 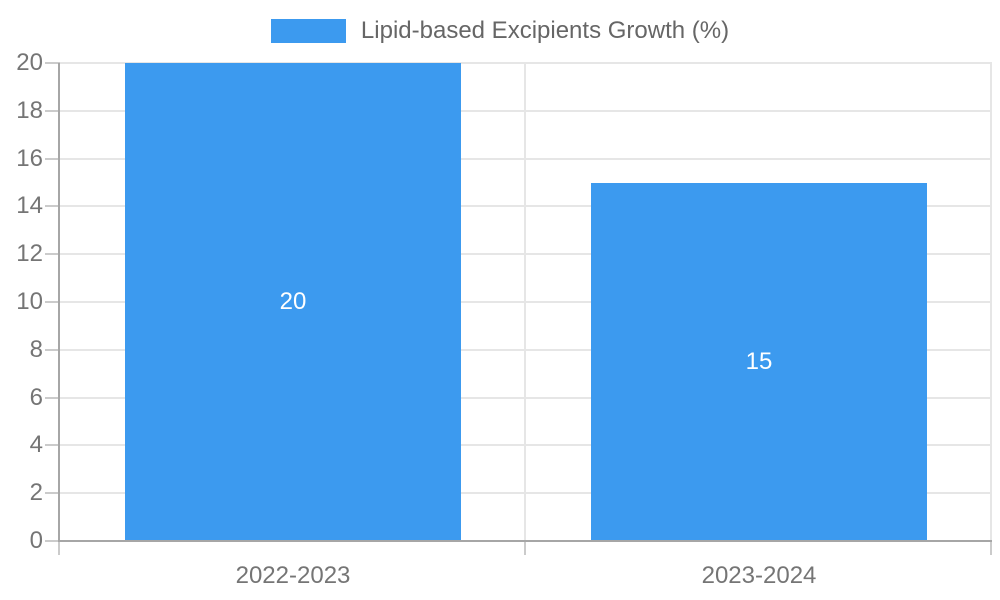 I want to click on y-tick-label: 10, so click(x=29, y=301).